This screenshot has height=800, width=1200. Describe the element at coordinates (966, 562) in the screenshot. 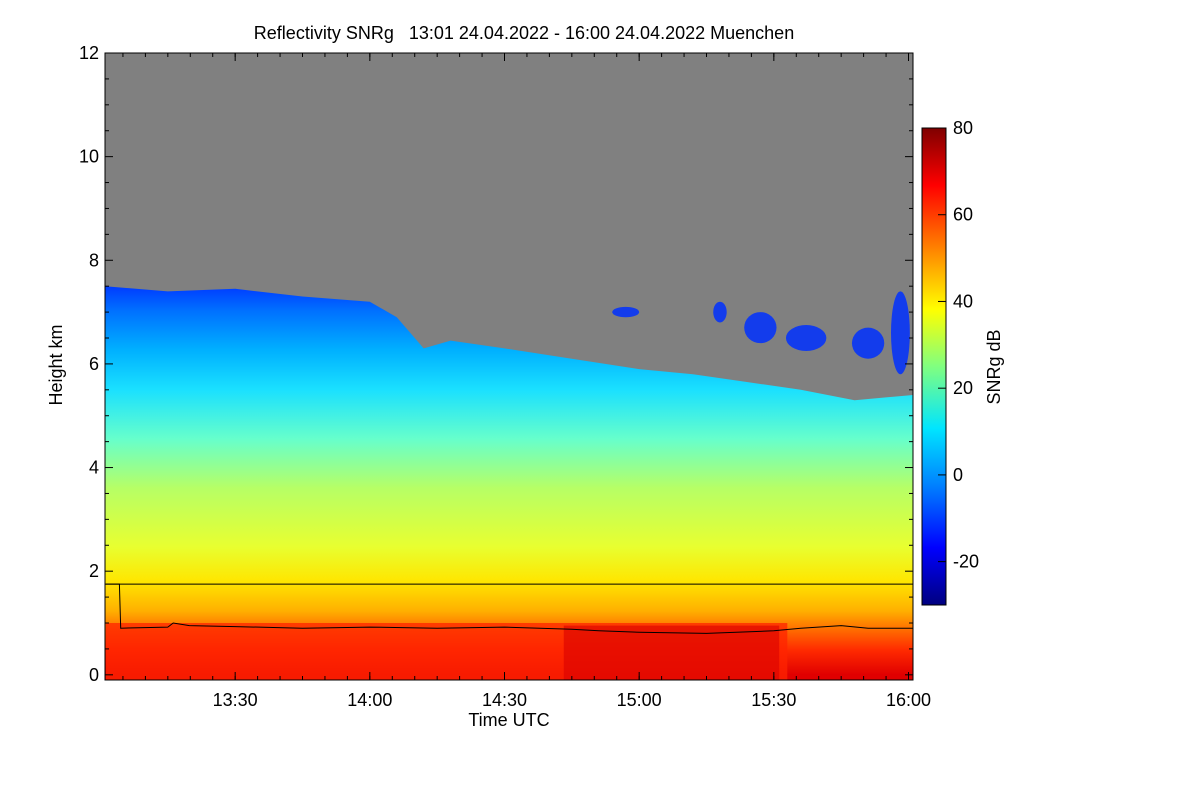

I see `colorbar-tick-label: -20` at that location.